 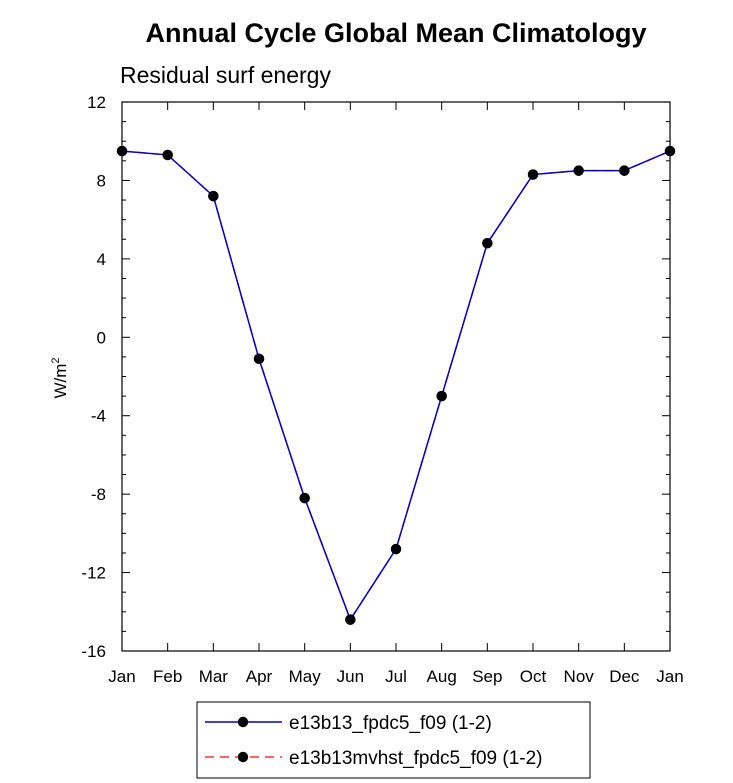 I want to click on legend-box, so click(x=393, y=740).